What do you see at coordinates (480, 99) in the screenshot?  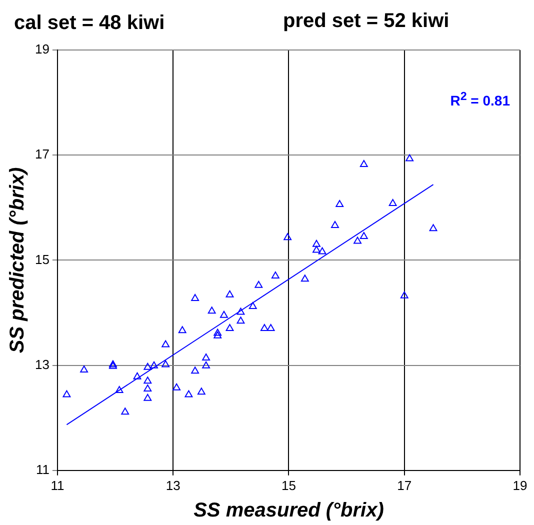 I see `annotation: R$^{2}$ = 0.81` at bounding box center [480, 99].